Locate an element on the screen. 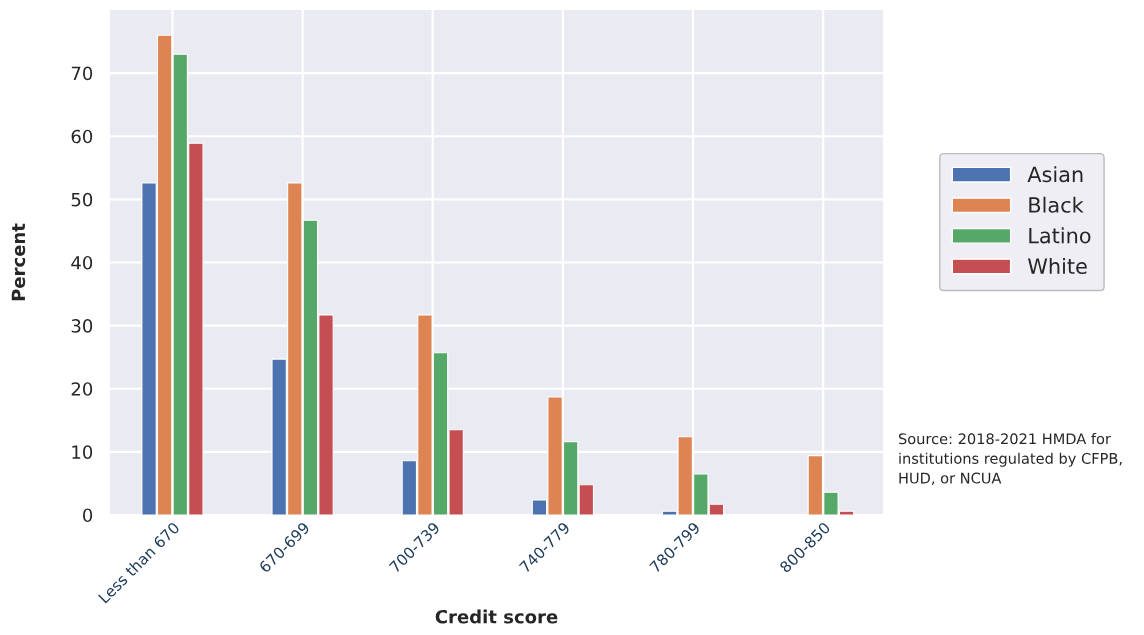 The image size is (1144, 635). y-tick-label: 70 is located at coordinates (82, 73).